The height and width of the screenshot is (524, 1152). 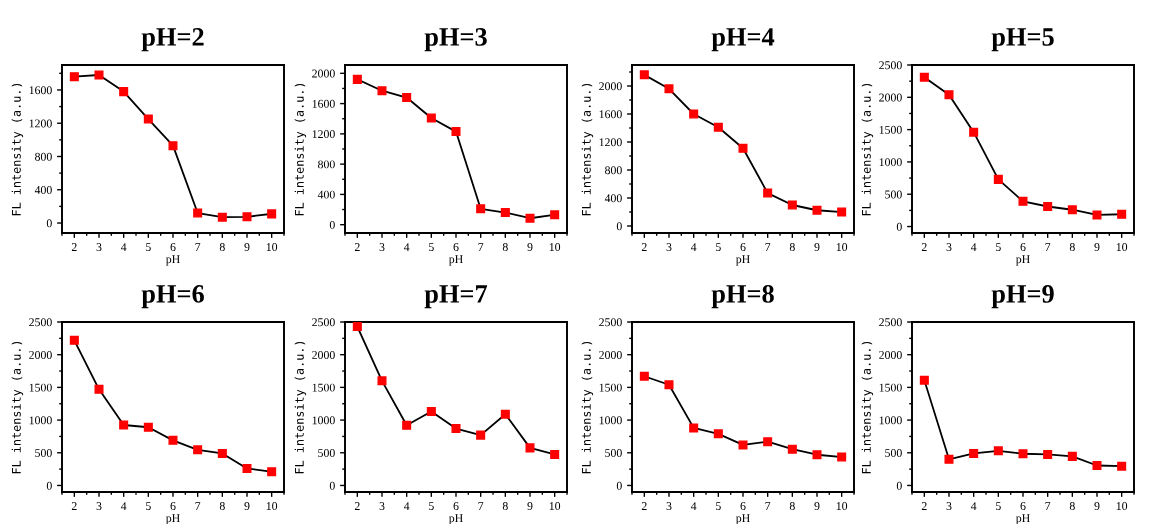 What do you see at coordinates (1022, 40) in the screenshot?
I see `chart-title: pH=5` at bounding box center [1022, 40].